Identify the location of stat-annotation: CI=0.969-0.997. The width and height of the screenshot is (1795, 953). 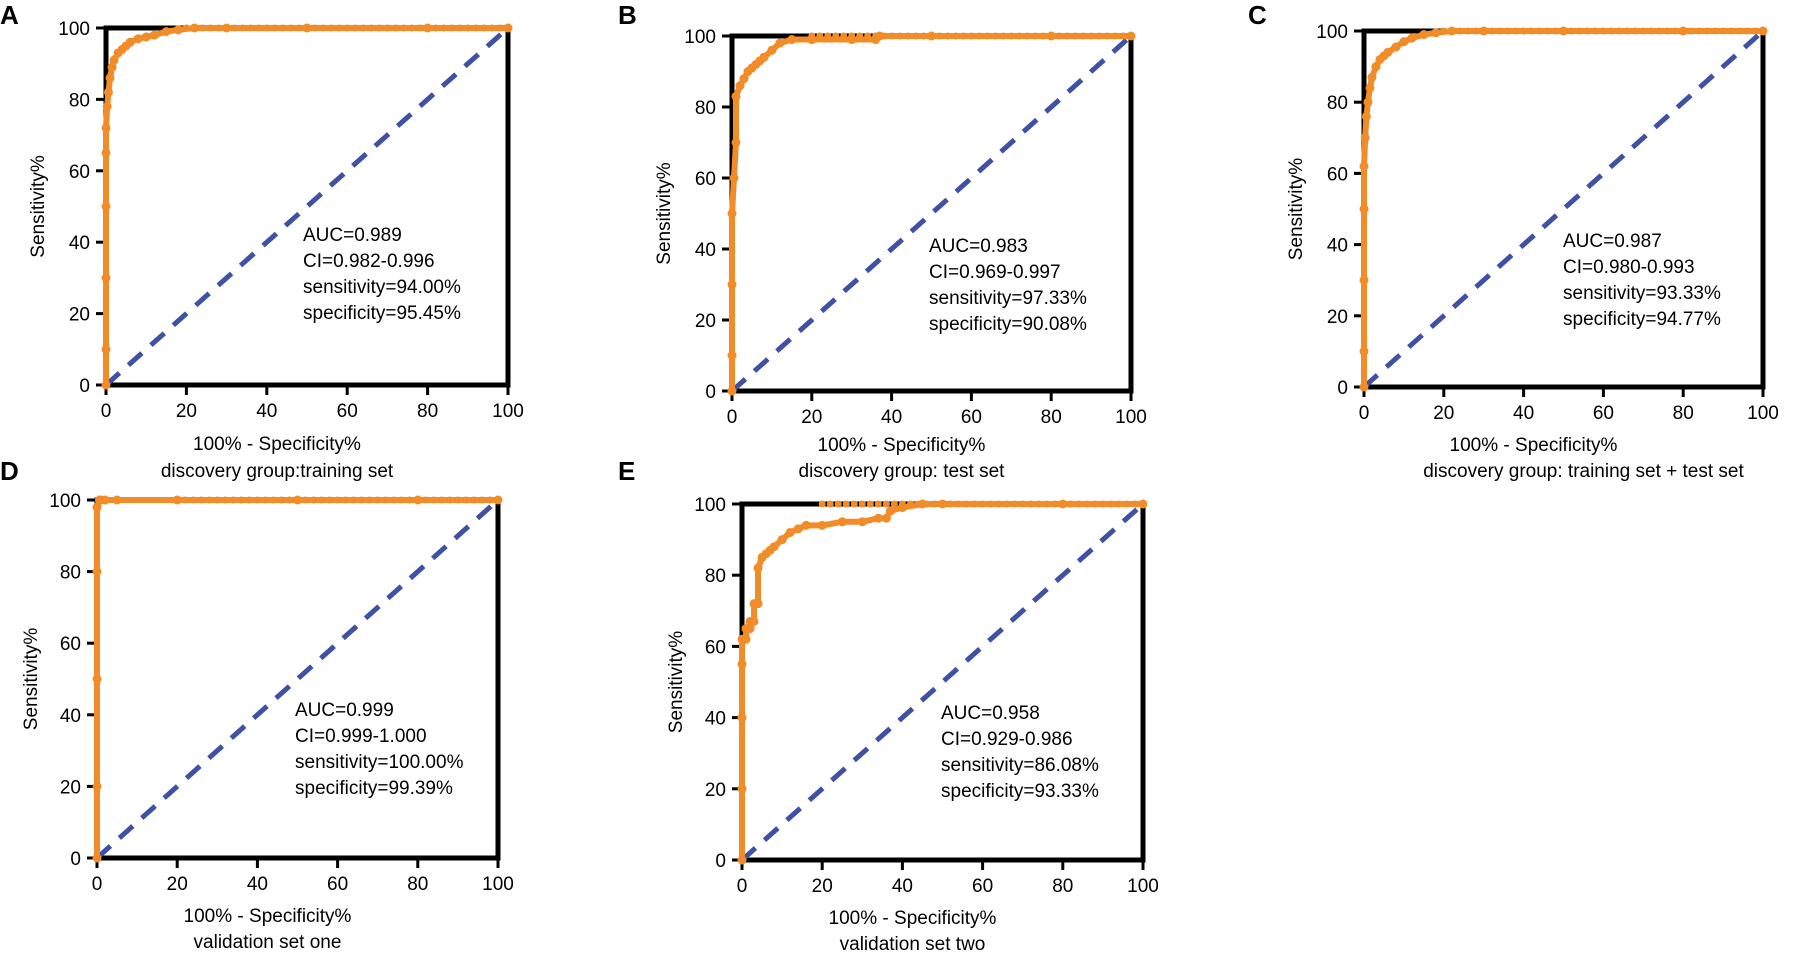
(995, 272).